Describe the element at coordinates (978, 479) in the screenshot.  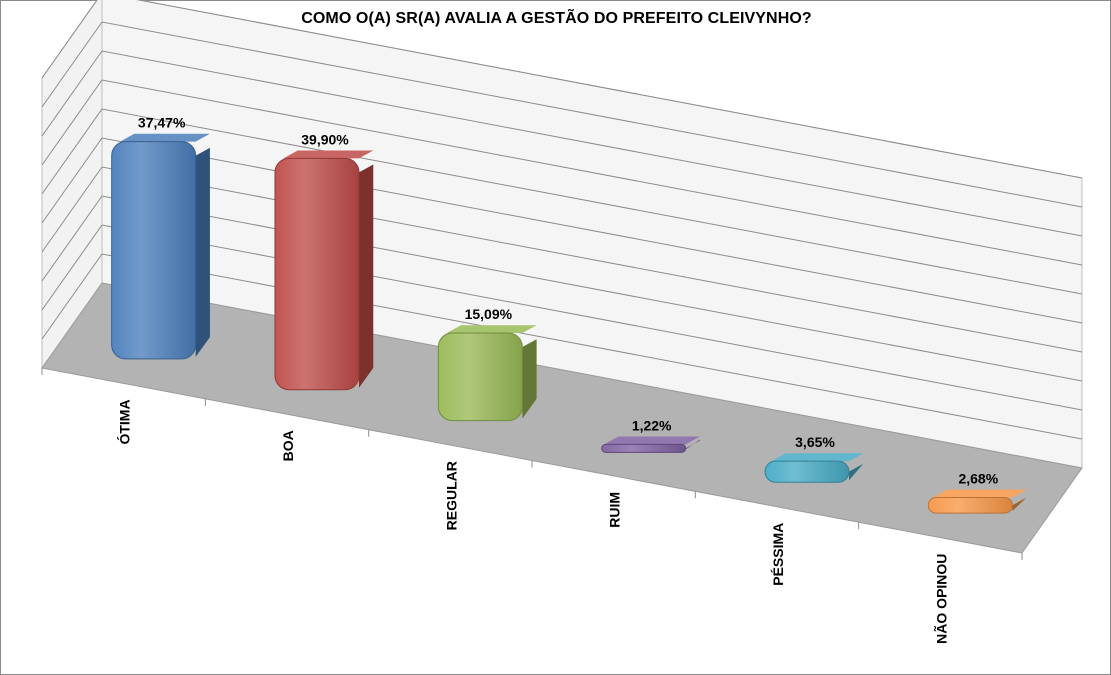
I see `data-label: 2,68%` at that location.